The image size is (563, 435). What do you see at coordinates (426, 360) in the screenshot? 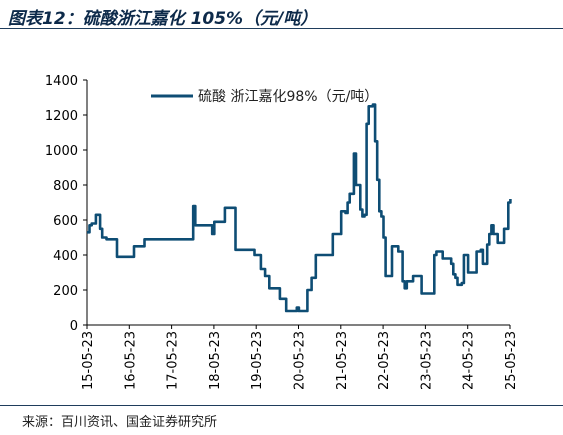
I see `x-tick-label: 23-05-23` at bounding box center [426, 360].